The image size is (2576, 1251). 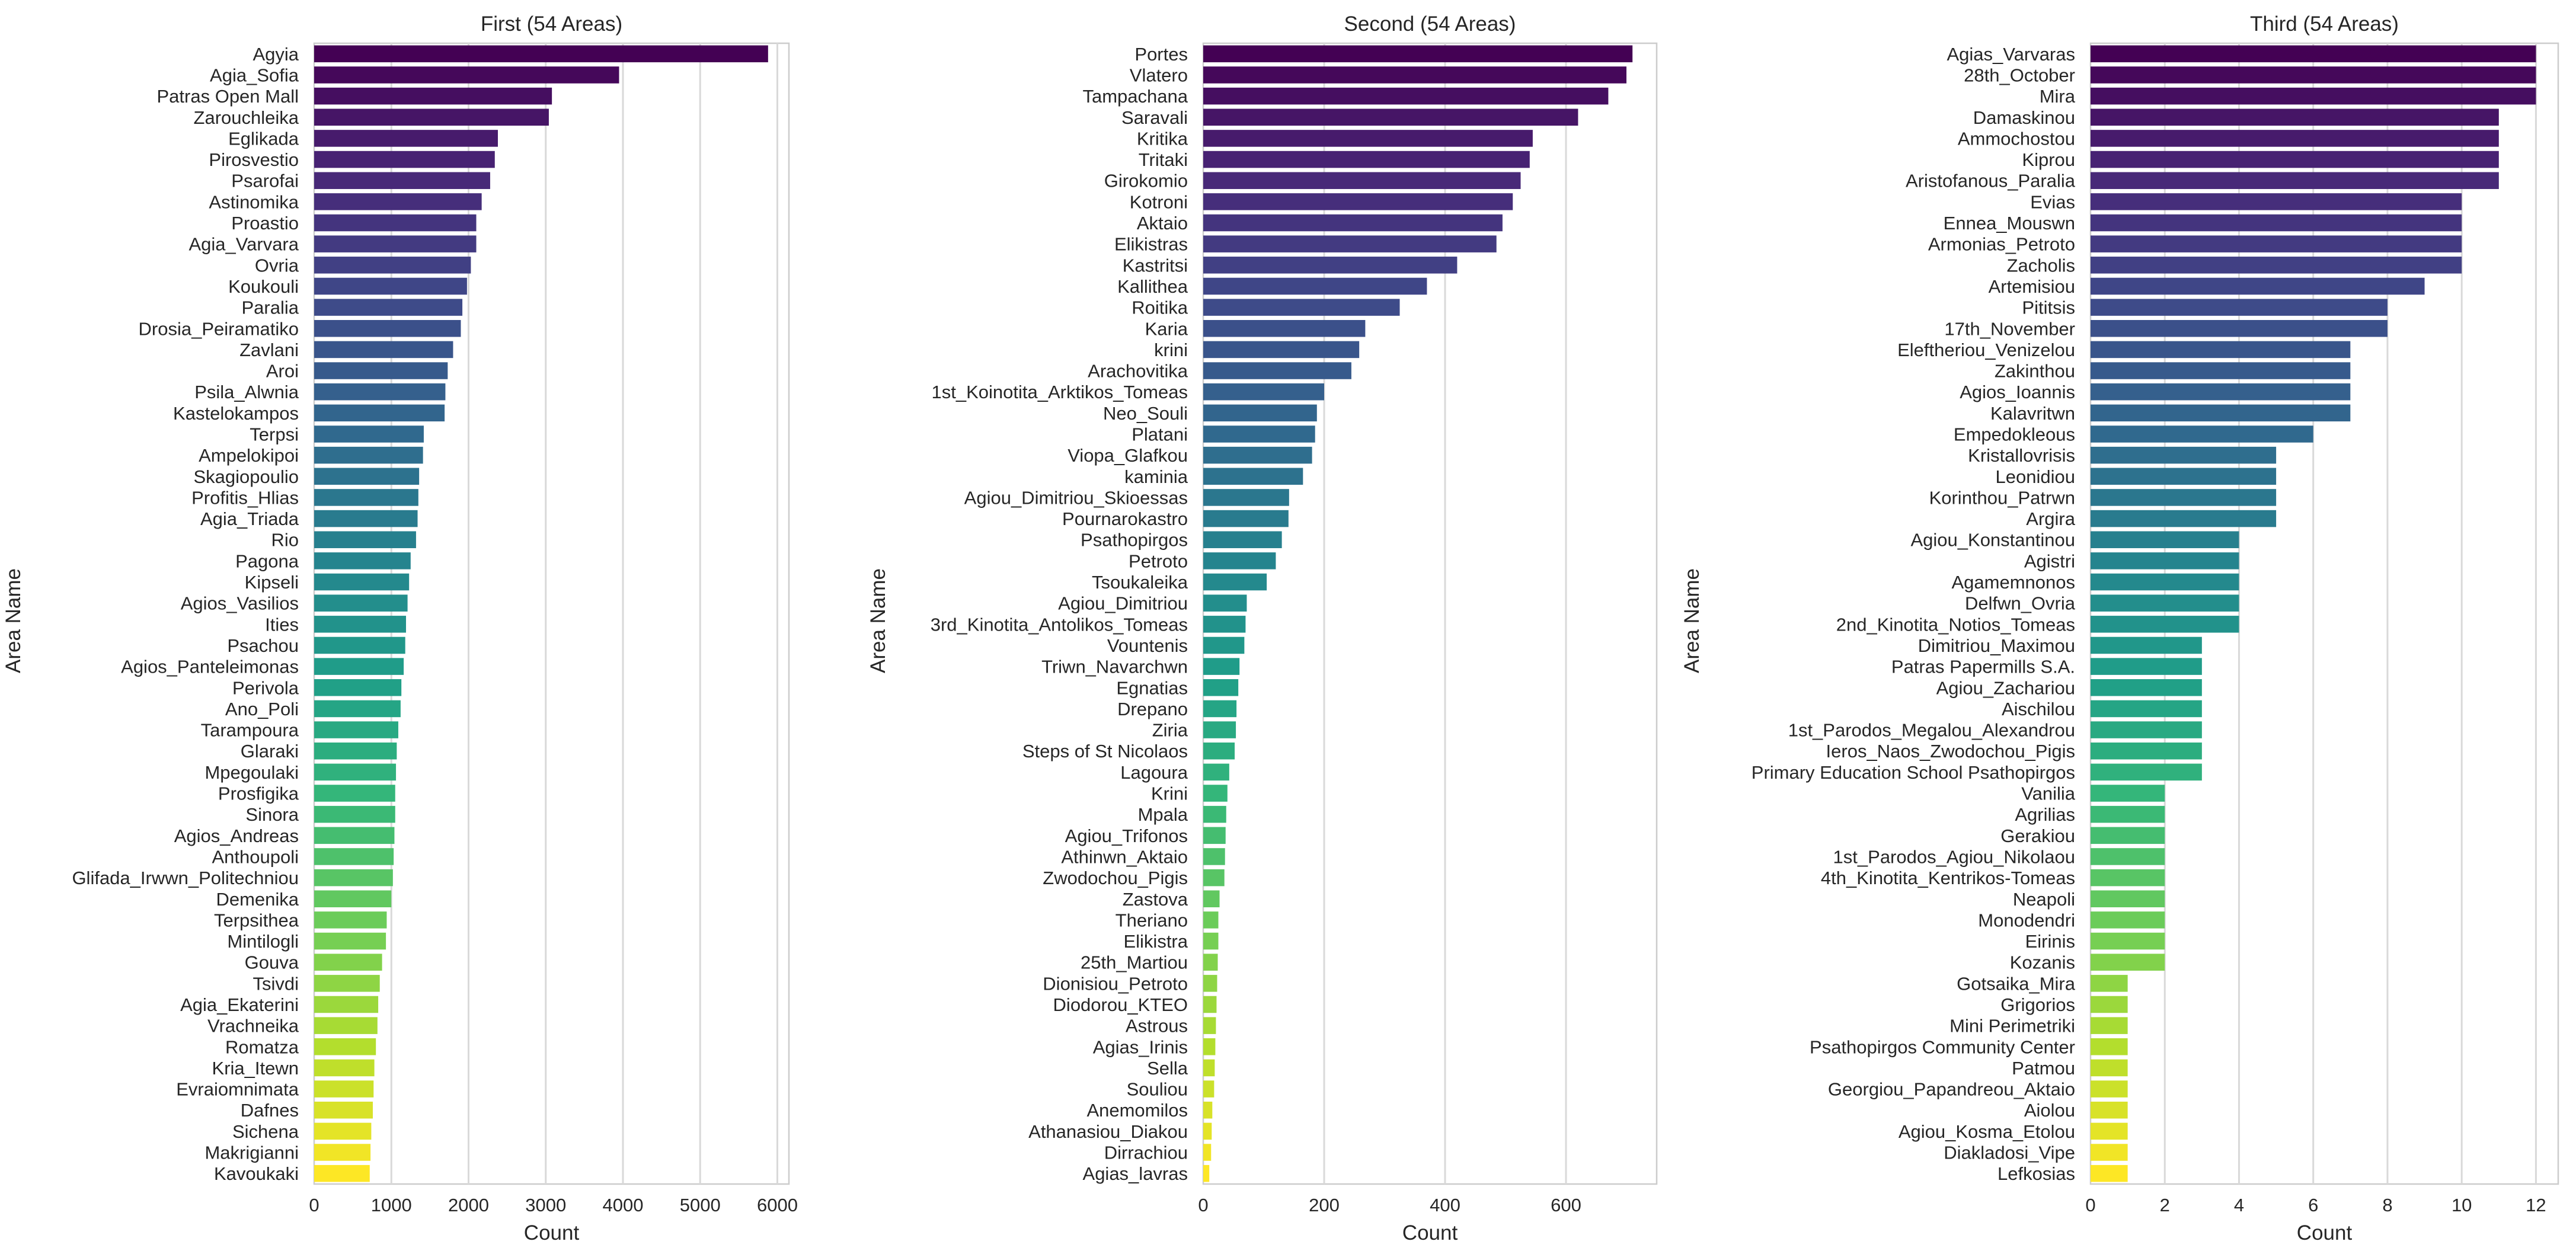 I want to click on area-label: Mintilogli, so click(x=263, y=941).